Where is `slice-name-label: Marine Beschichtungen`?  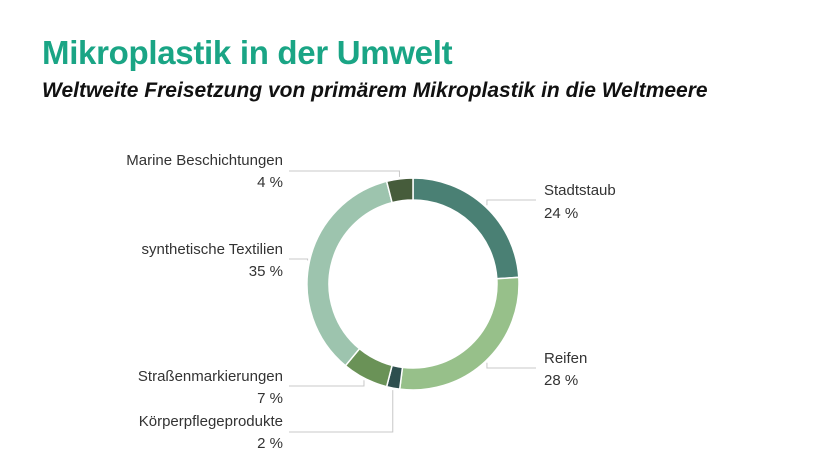
slice-name-label: Marine Beschichtungen is located at coordinates (204, 160).